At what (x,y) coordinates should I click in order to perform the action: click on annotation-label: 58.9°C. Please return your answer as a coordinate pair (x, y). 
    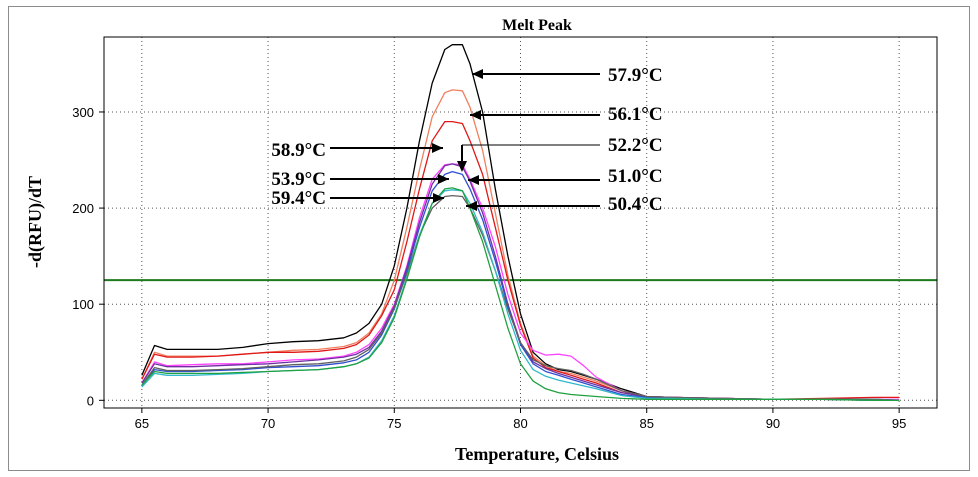
    Looking at the image, I should click on (298, 150).